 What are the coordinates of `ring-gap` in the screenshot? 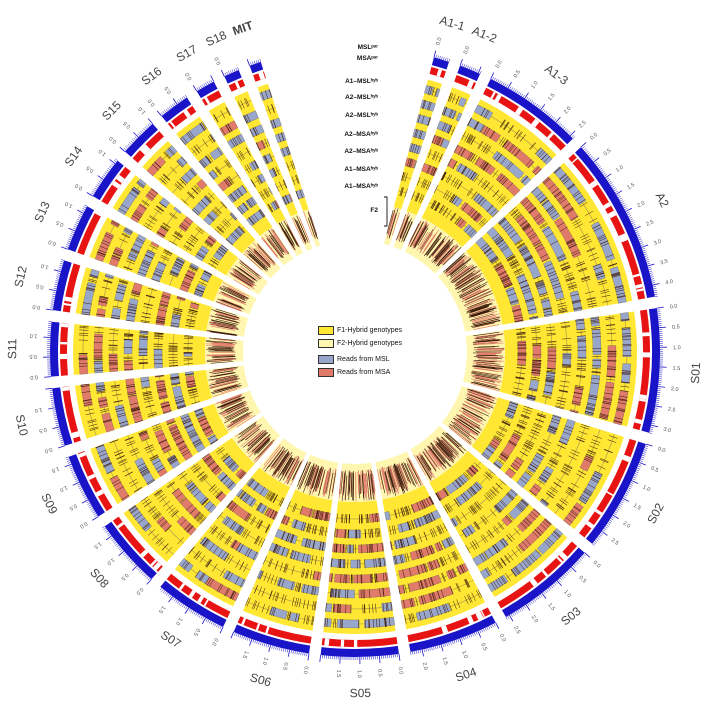 It's located at (636, 275).